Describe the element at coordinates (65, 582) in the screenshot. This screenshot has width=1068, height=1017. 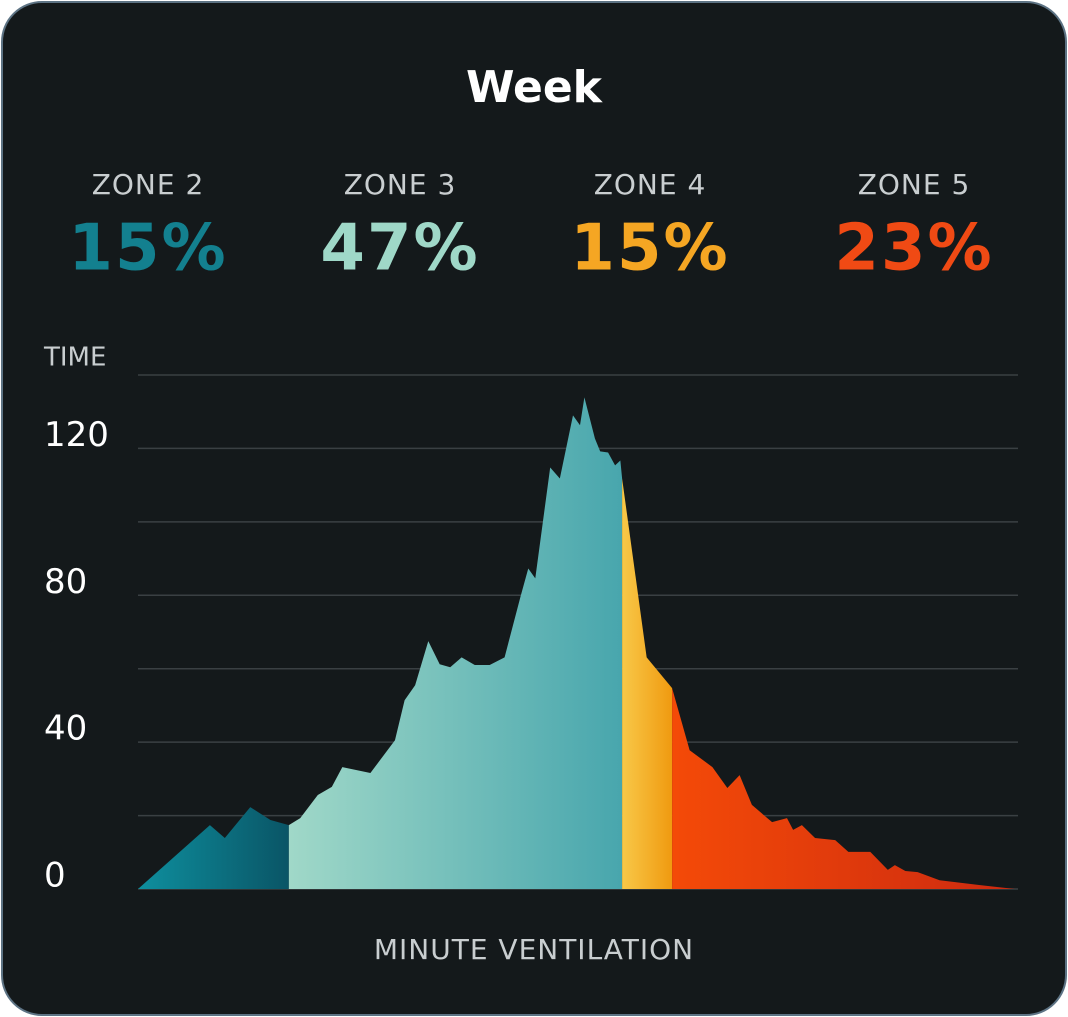
I see `y-tick-label: 80` at that location.